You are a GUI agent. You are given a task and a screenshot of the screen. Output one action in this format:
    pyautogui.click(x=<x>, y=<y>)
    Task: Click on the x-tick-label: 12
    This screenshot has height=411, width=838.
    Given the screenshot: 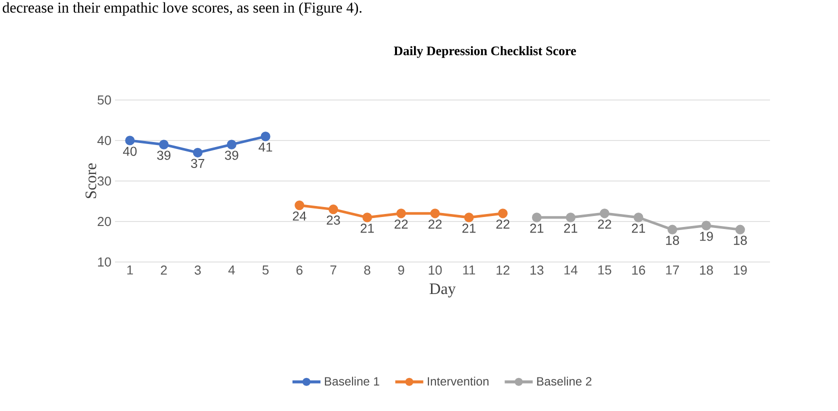 What is the action you would take?
    pyautogui.click(x=503, y=270)
    